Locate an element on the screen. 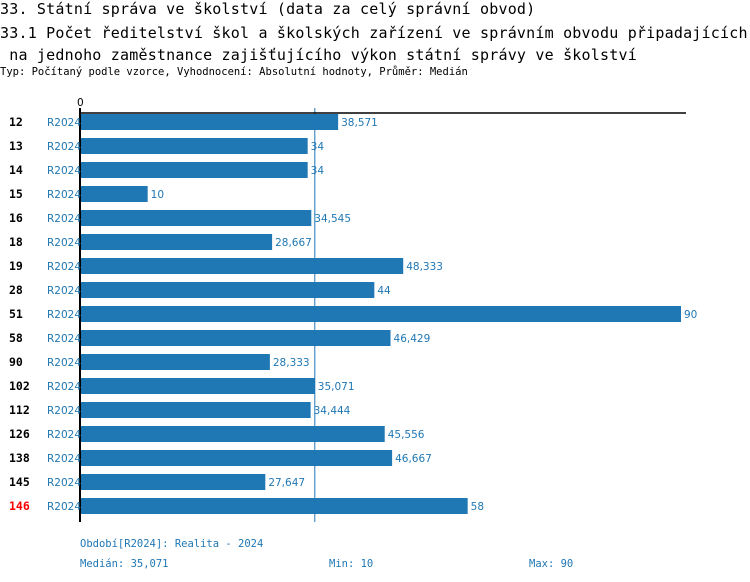 This screenshot has width=750, height=582. category-label: 58 is located at coordinates (16, 338).